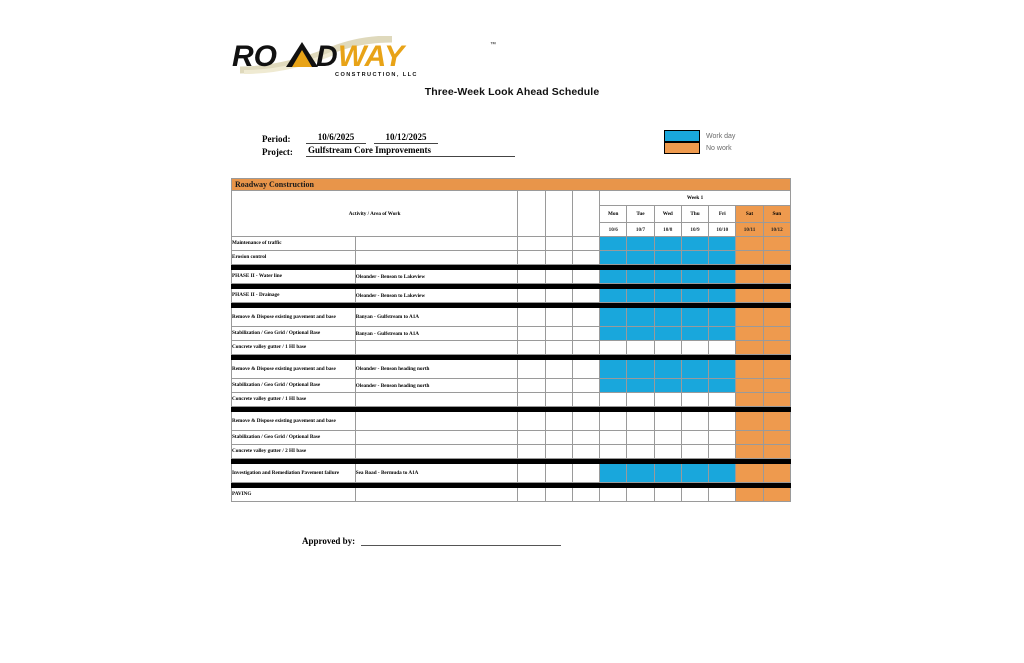 This screenshot has height=663, width=1024. Describe the element at coordinates (511, 451) in the screenshot. I see `table-row: Concrete valley gutter / 2 HI base` at that location.